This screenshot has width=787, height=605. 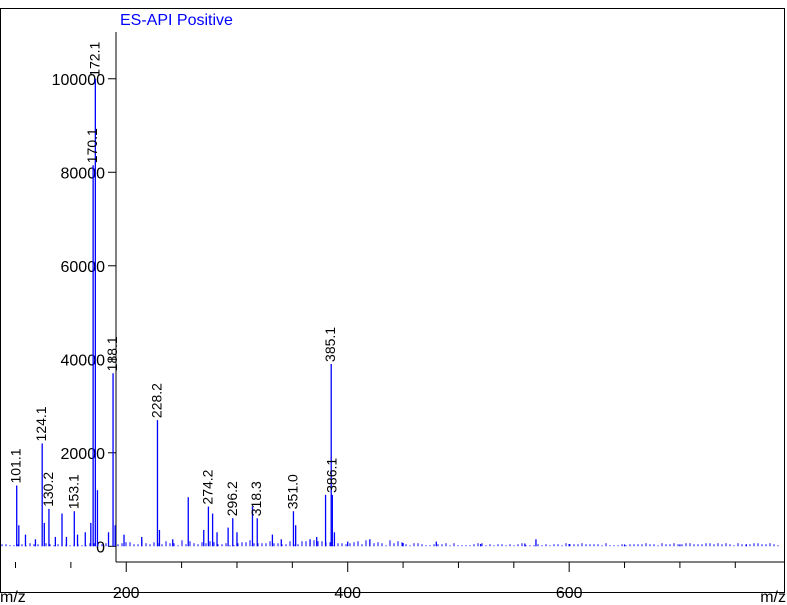 I want to click on peak-label: 130.2, so click(x=48, y=489).